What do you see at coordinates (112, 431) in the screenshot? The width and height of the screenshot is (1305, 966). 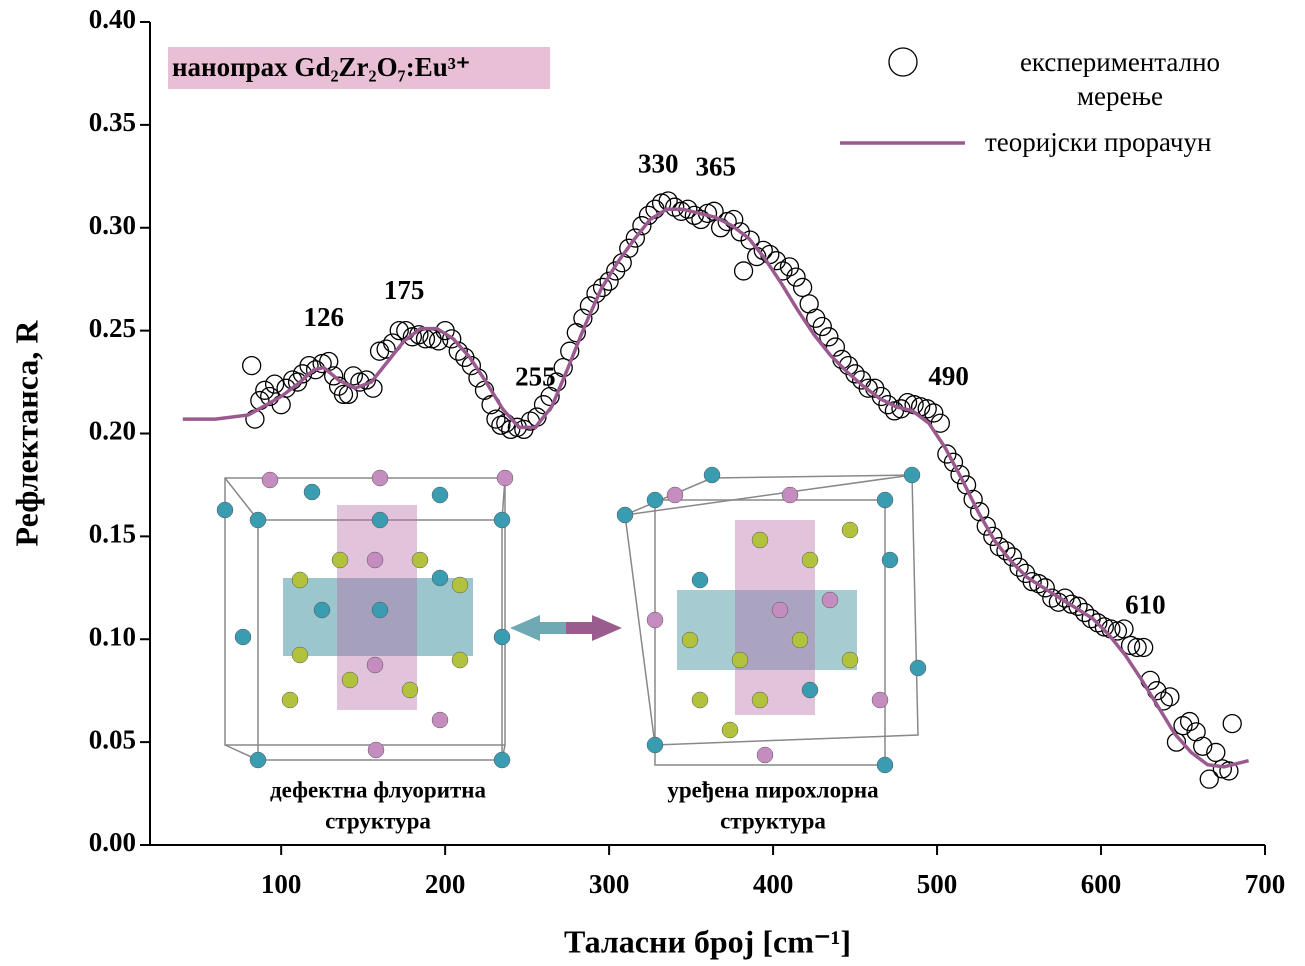 I see `y-tick-label: 0.20` at bounding box center [112, 431].